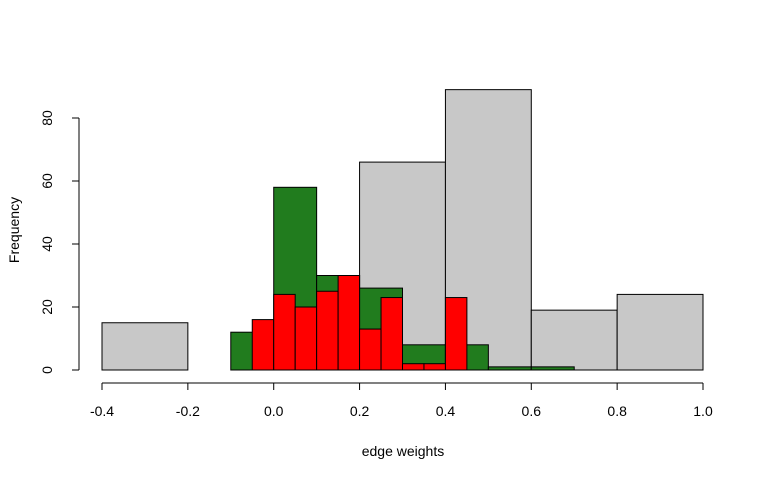  I want to click on x-tick-label: 0.0, so click(274, 411).